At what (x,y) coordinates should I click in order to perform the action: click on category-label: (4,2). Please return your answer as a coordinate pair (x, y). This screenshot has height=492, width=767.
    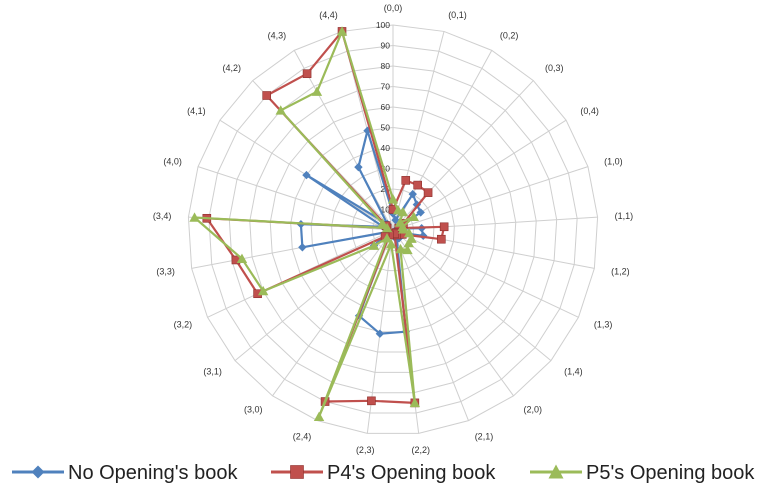
    Looking at the image, I should click on (231, 68).